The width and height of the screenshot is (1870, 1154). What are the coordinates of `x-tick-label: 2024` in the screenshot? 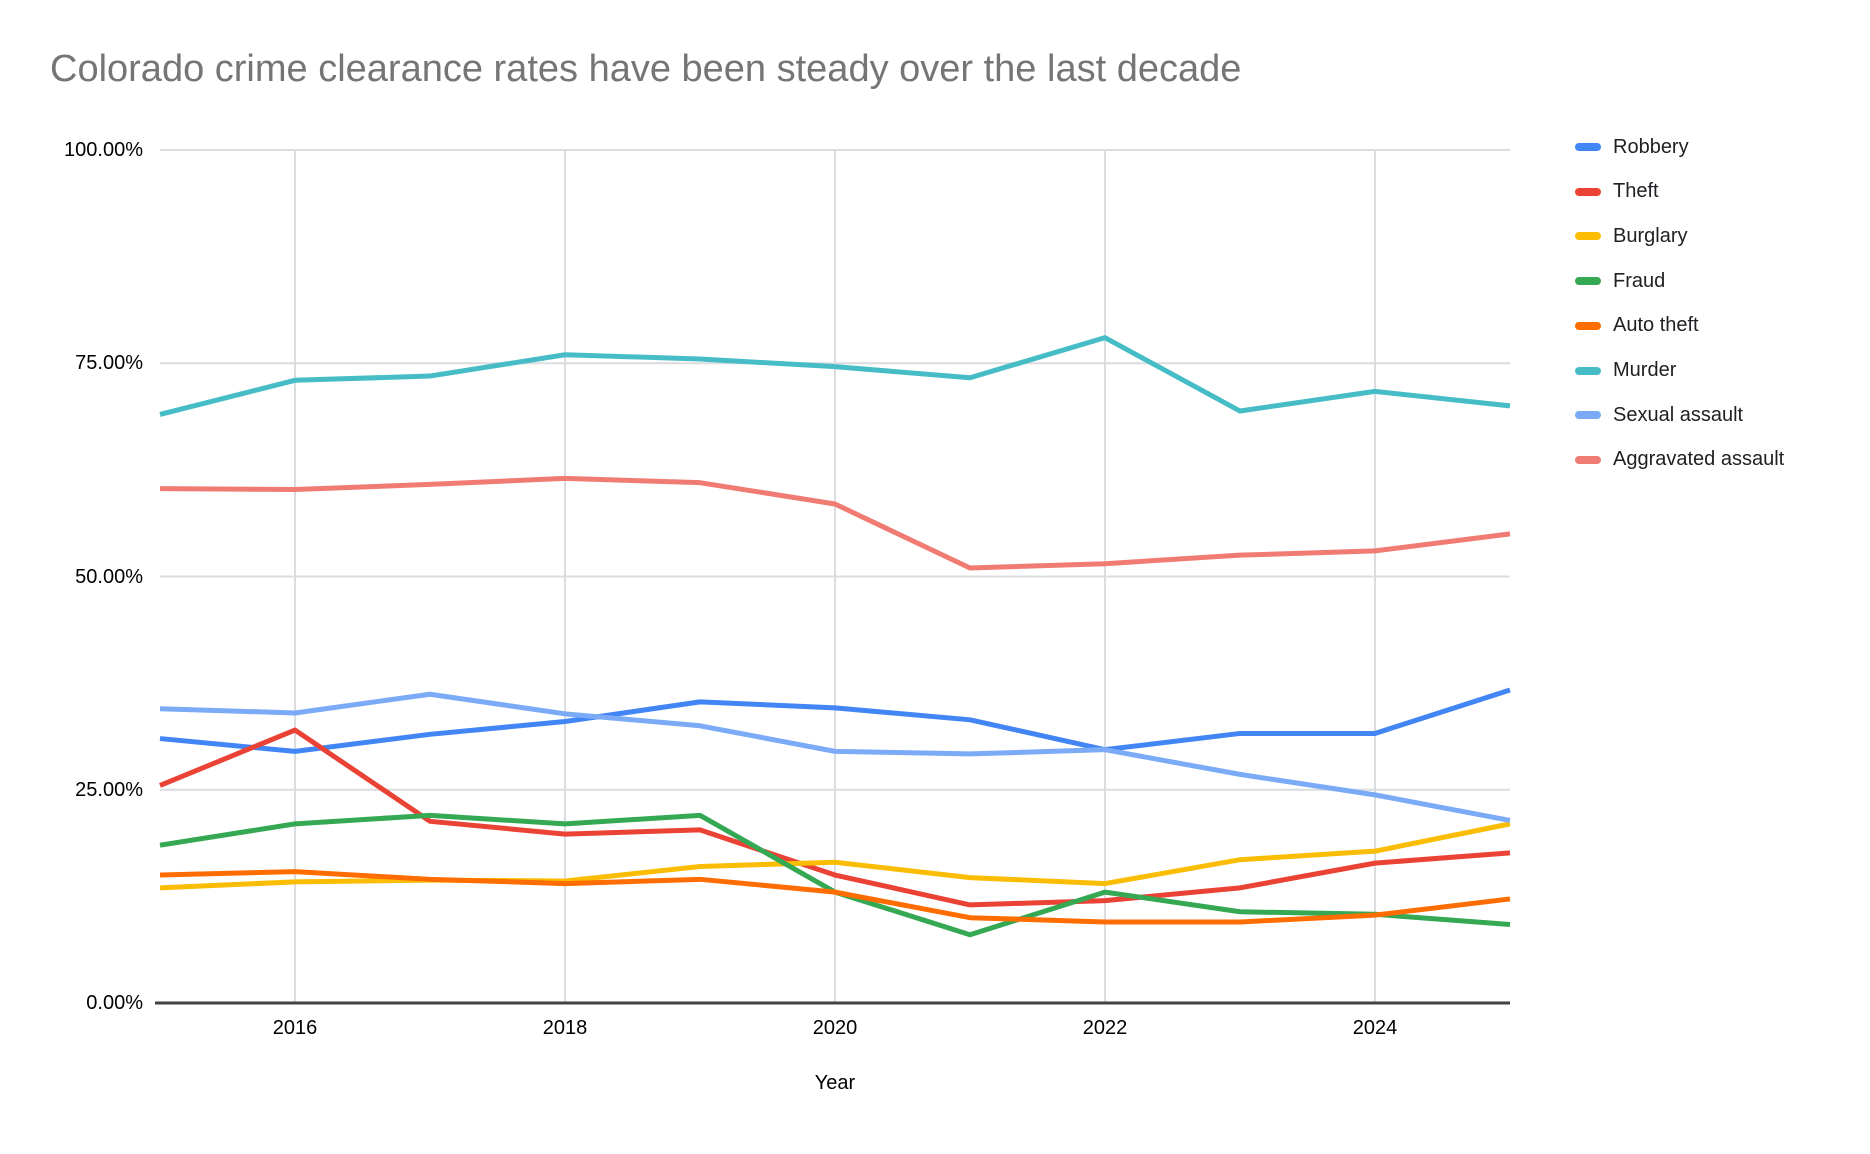 It's located at (1375, 1028).